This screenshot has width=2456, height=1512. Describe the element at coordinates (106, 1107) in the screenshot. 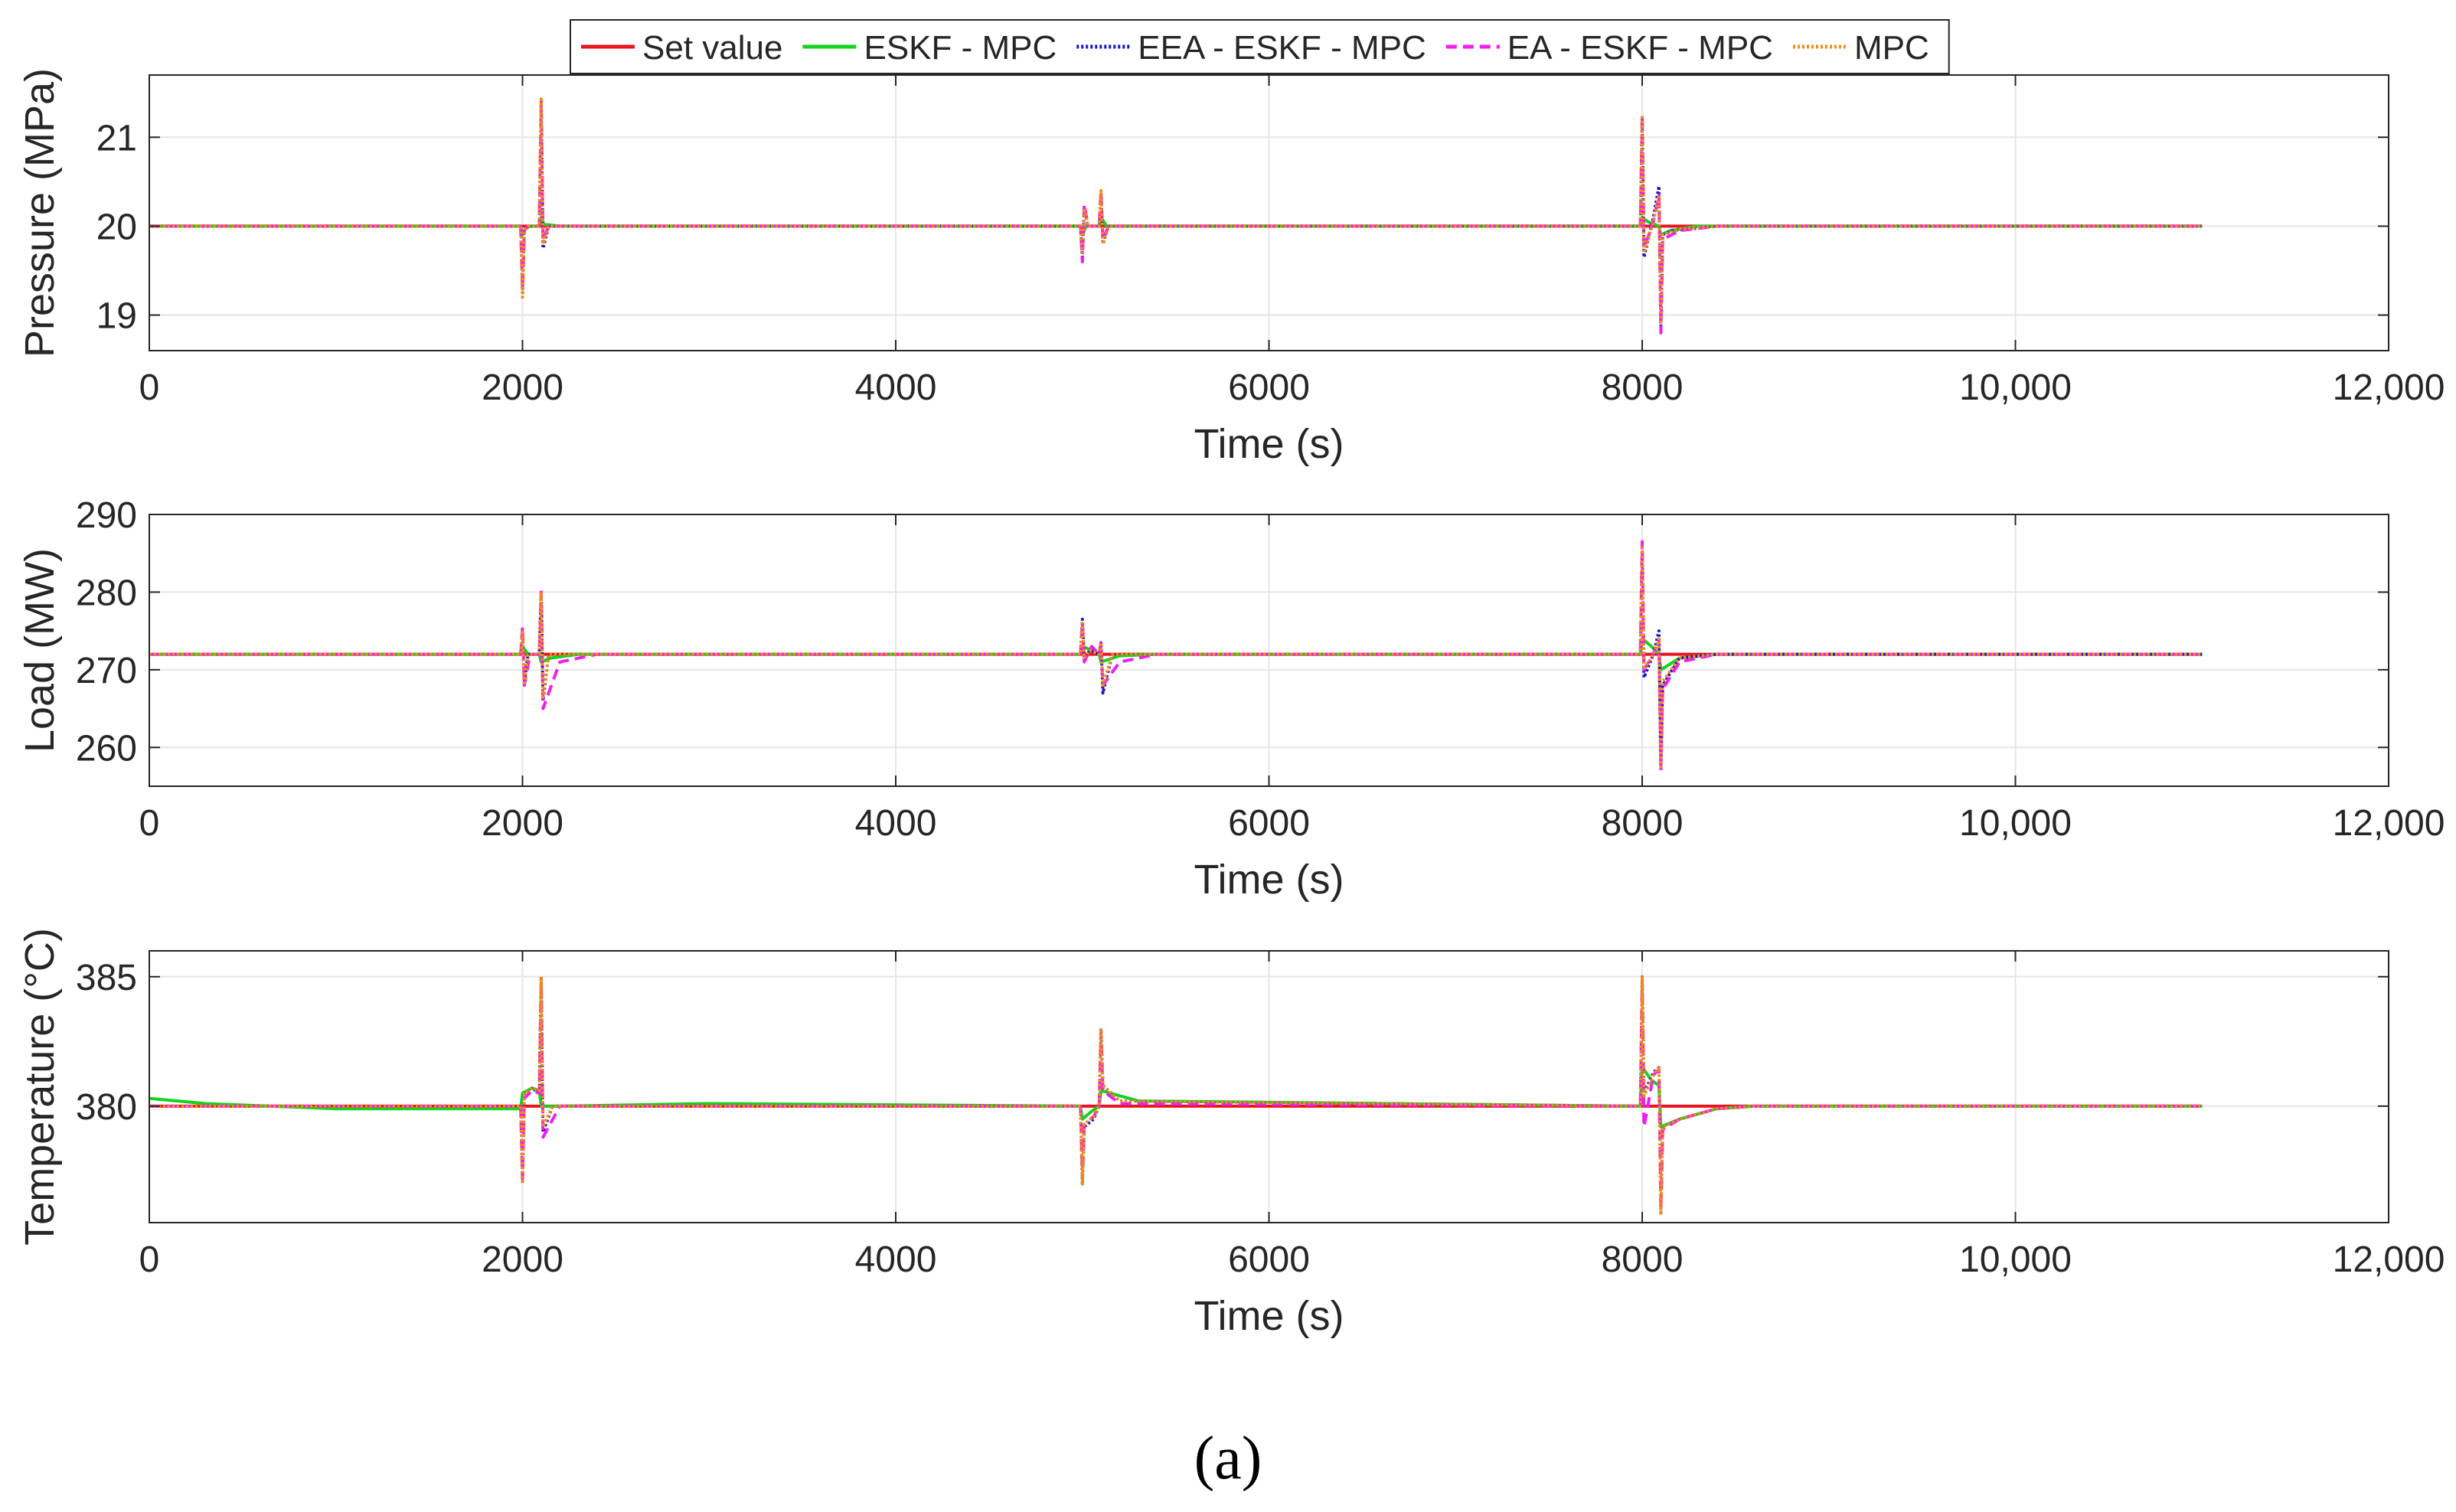

I see `y-tick-label: 380` at that location.